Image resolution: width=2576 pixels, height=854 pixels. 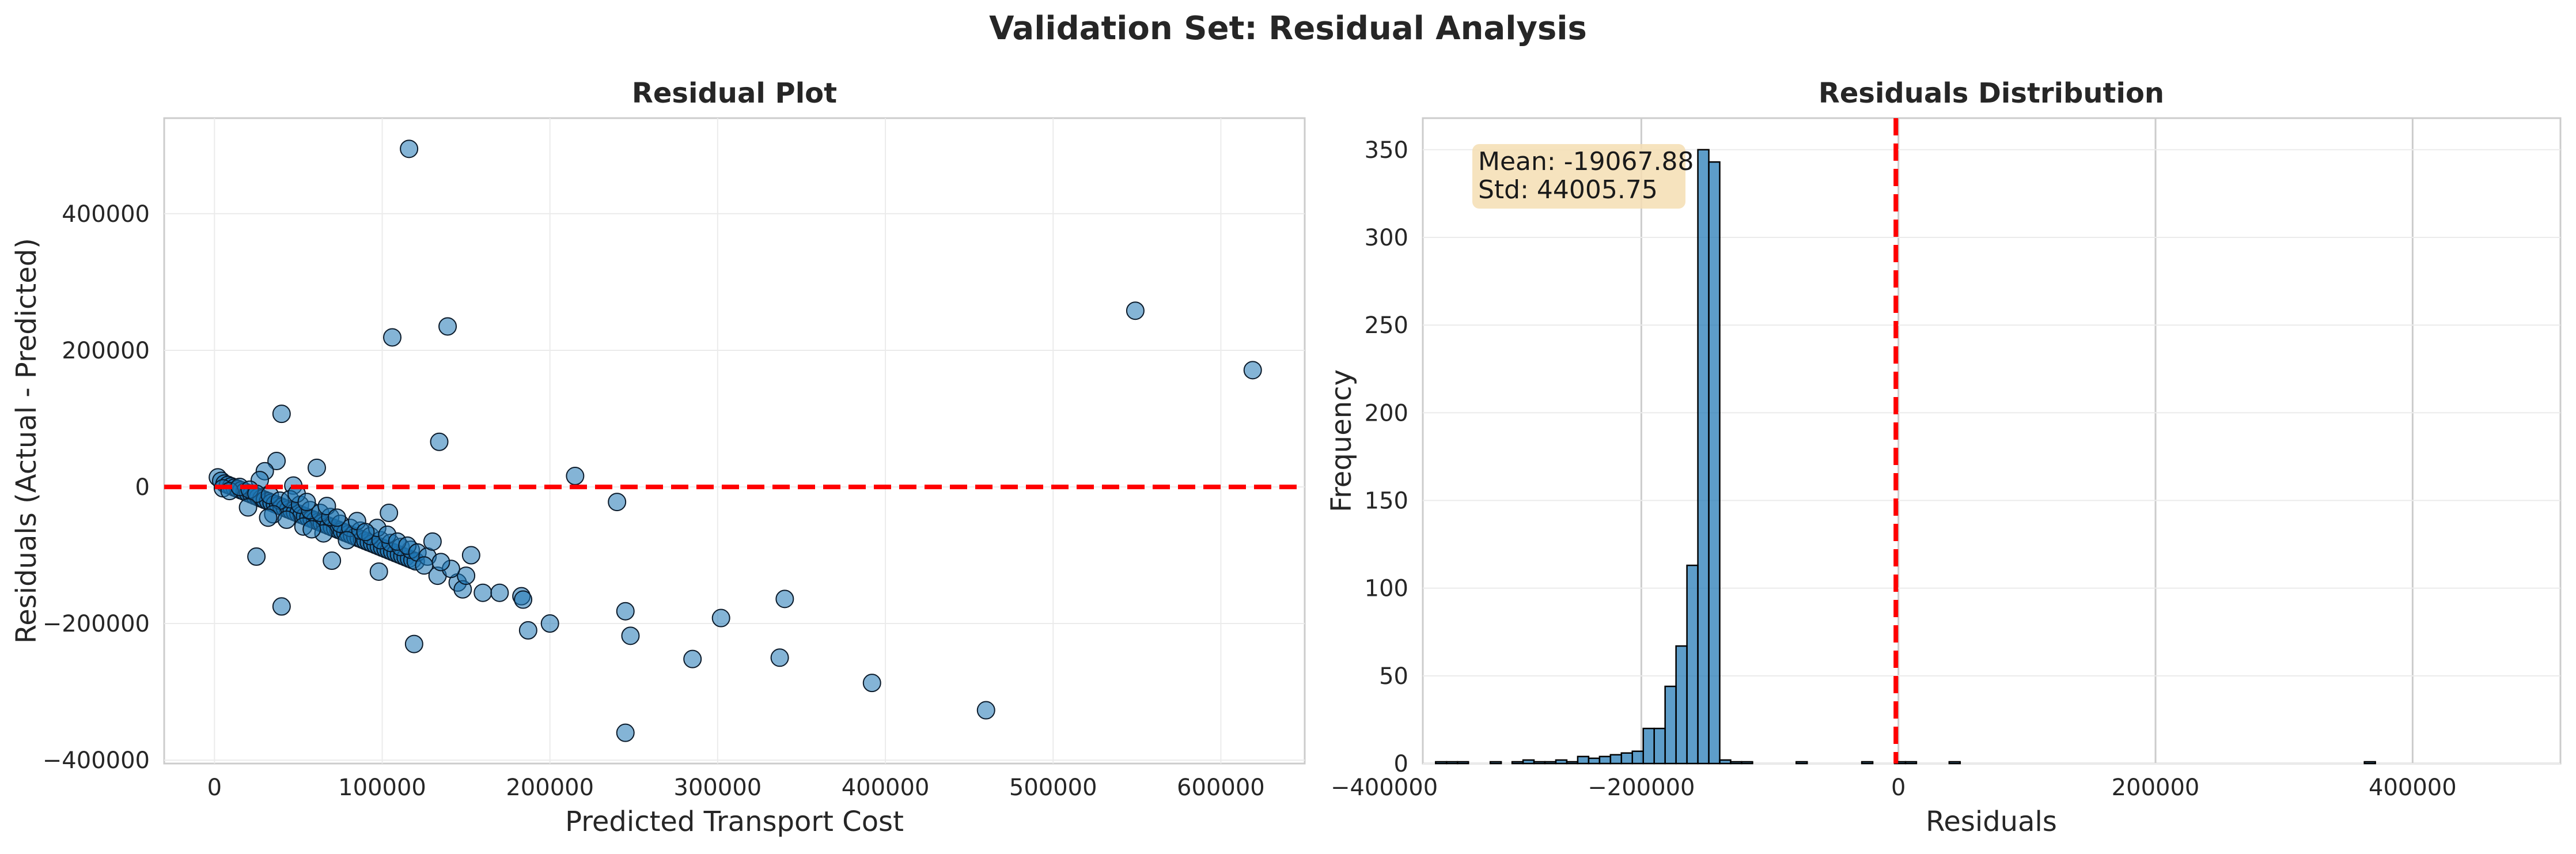 What do you see at coordinates (734, 822) in the screenshot?
I see `residual-plot-xlabel: Predicted Transport Cost` at bounding box center [734, 822].